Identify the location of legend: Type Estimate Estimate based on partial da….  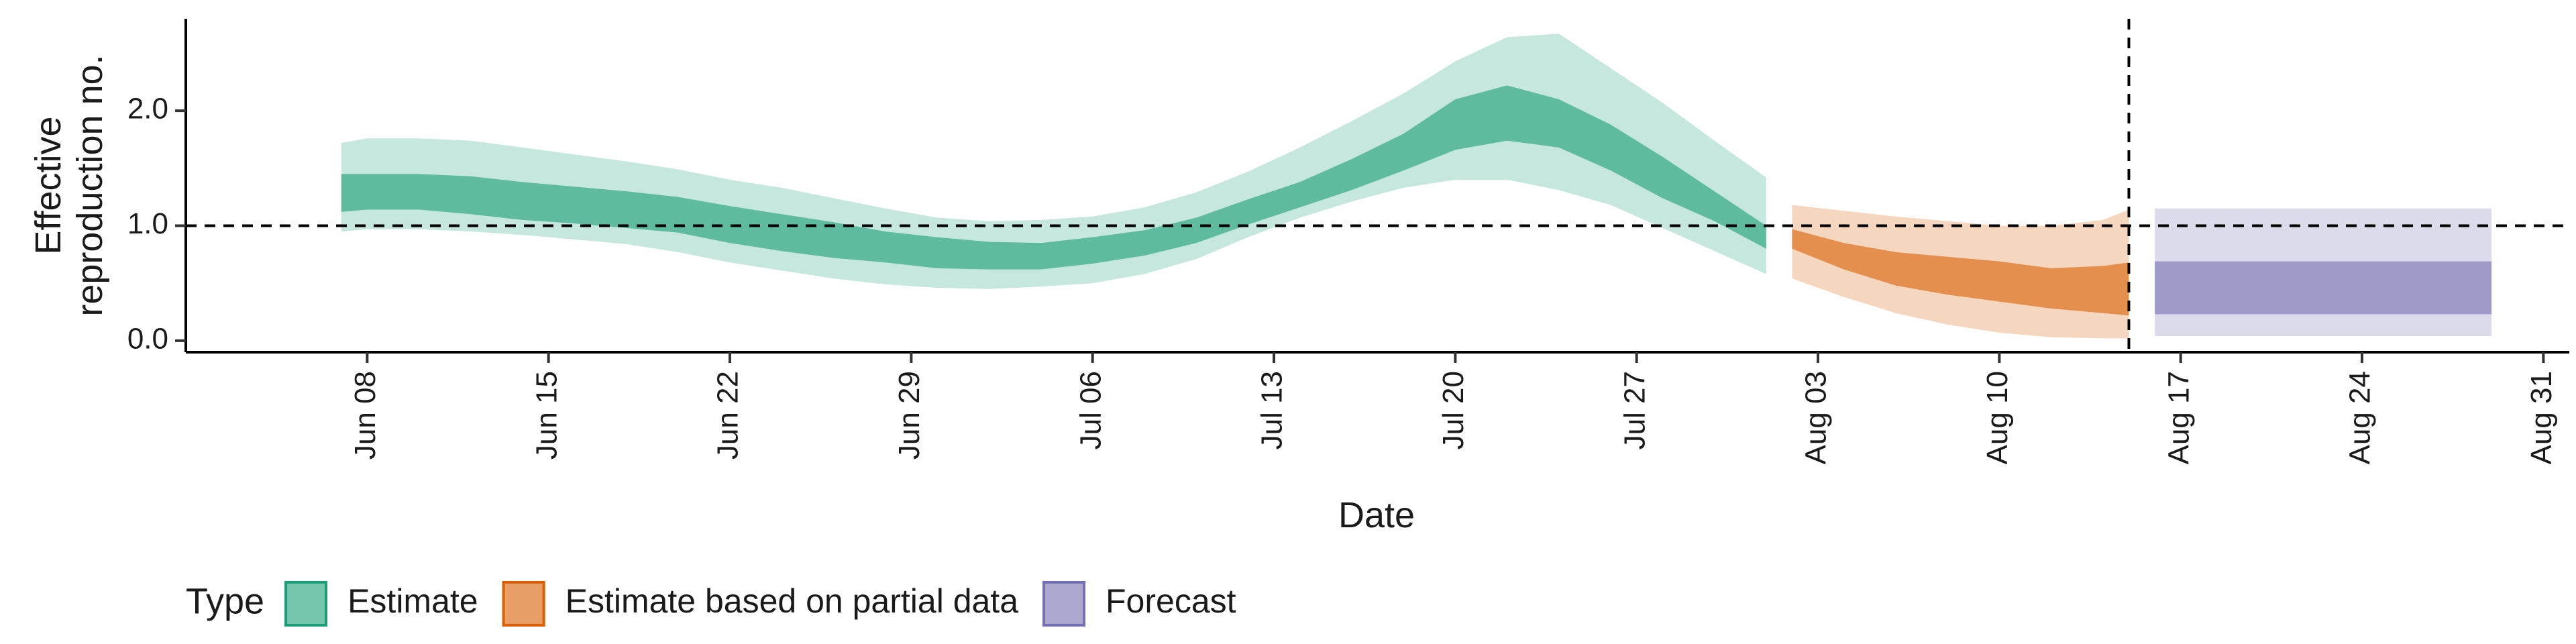
(711, 604).